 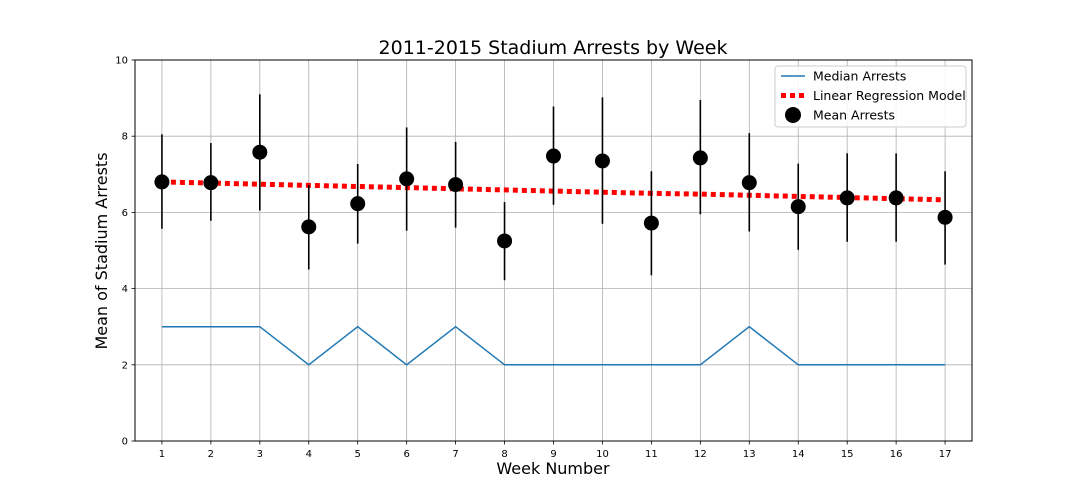 I want to click on y-tick-label: 4, so click(x=125, y=289).